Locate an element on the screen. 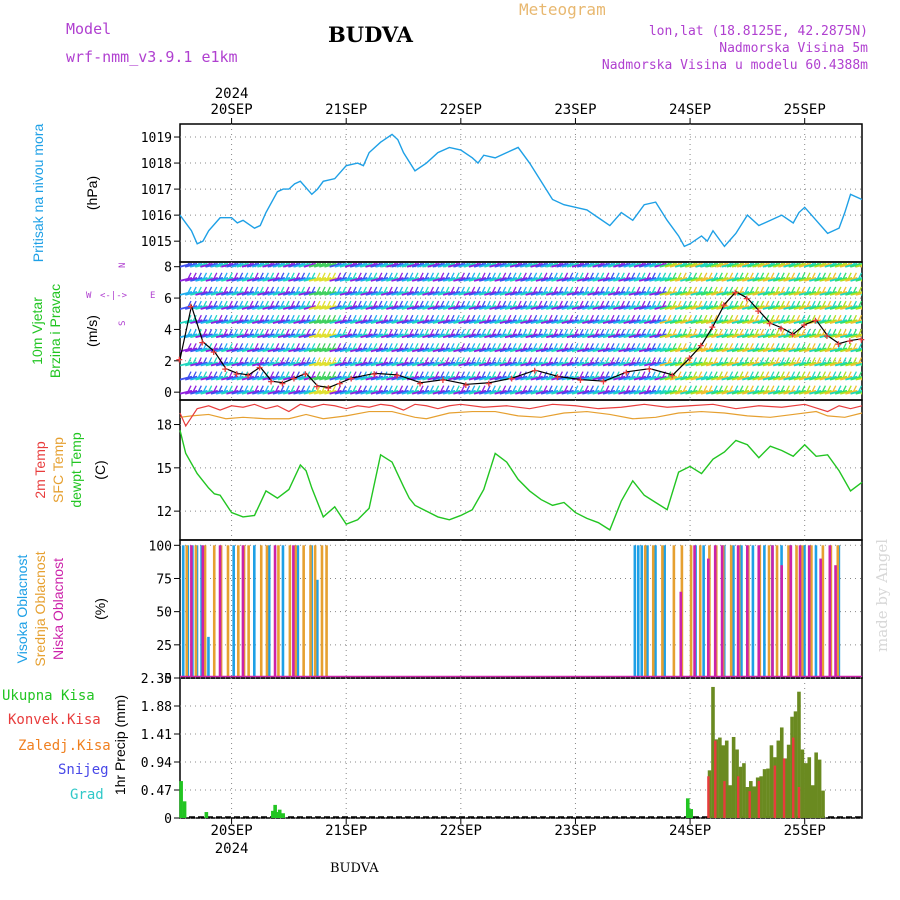 The height and width of the screenshot is (900, 900). axis-label-line: (%) is located at coordinates (100, 609).